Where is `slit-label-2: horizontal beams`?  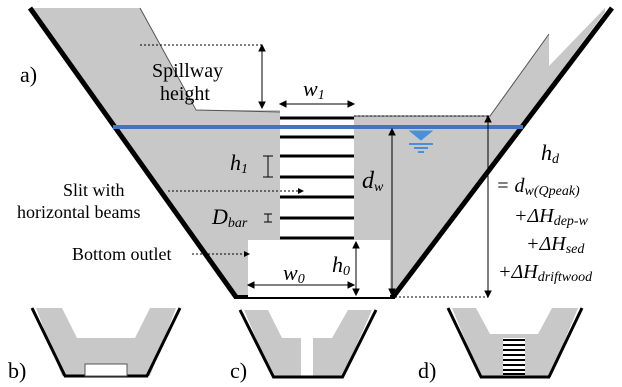 slit-label-2: horizontal beams is located at coordinates (78, 212).